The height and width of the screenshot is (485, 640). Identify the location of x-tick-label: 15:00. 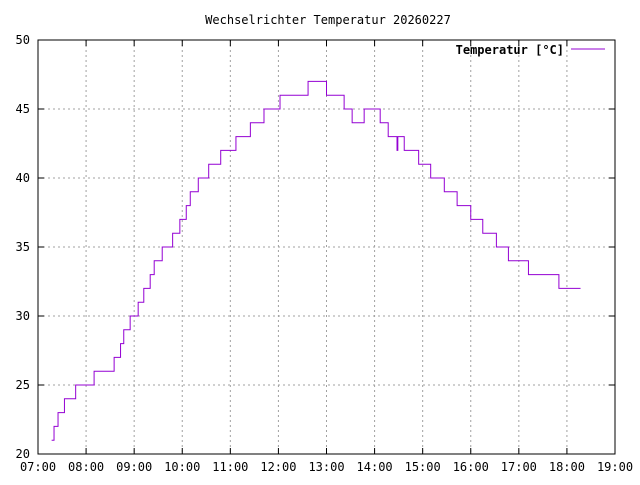
(423, 467).